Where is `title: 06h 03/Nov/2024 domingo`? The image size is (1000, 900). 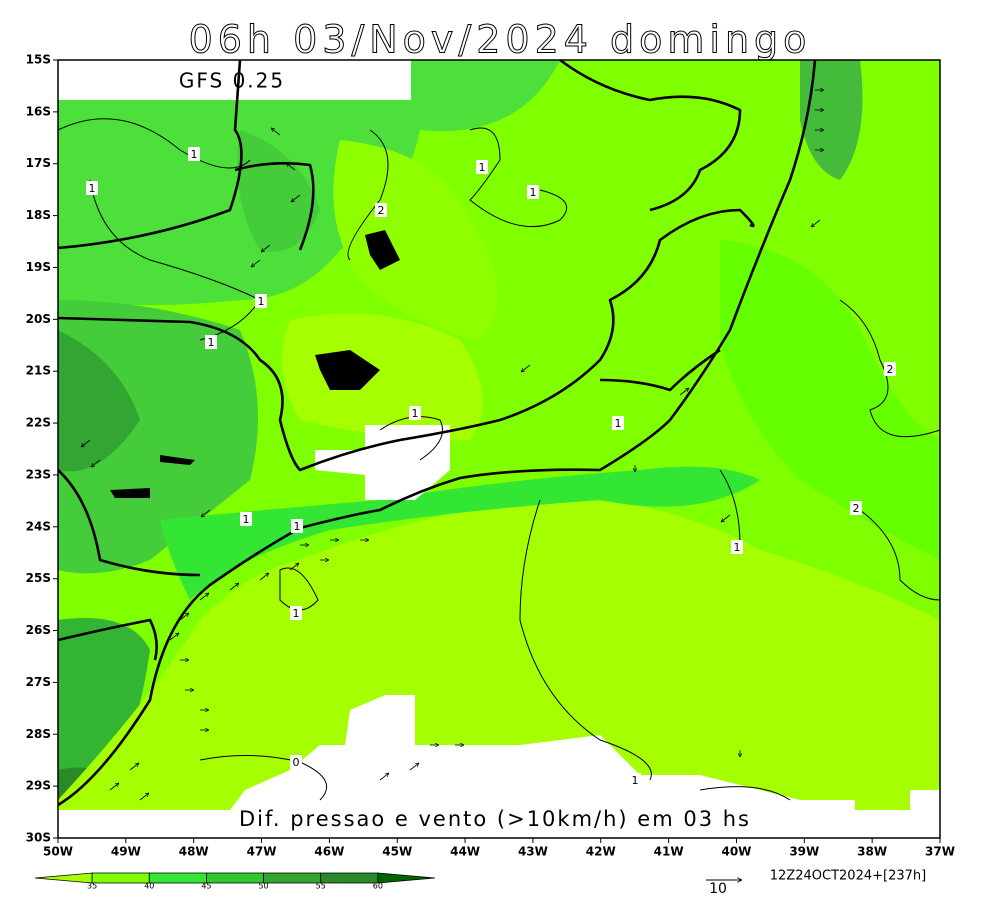 title: 06h 03/Nov/2024 domingo is located at coordinates (500, 40).